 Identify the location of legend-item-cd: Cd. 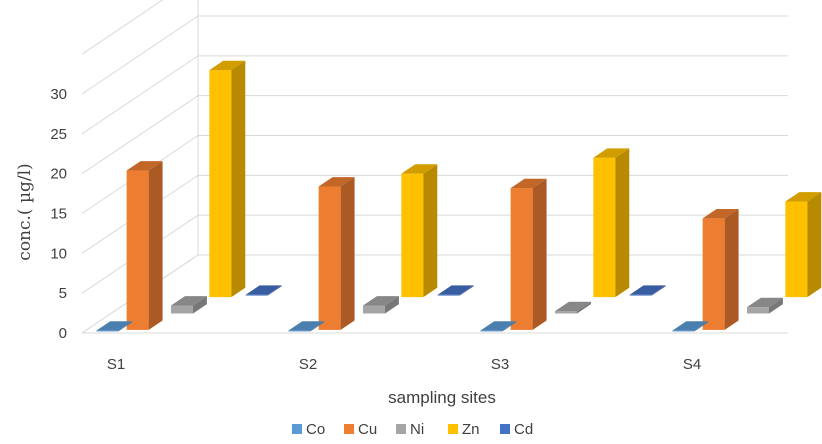
(516, 429).